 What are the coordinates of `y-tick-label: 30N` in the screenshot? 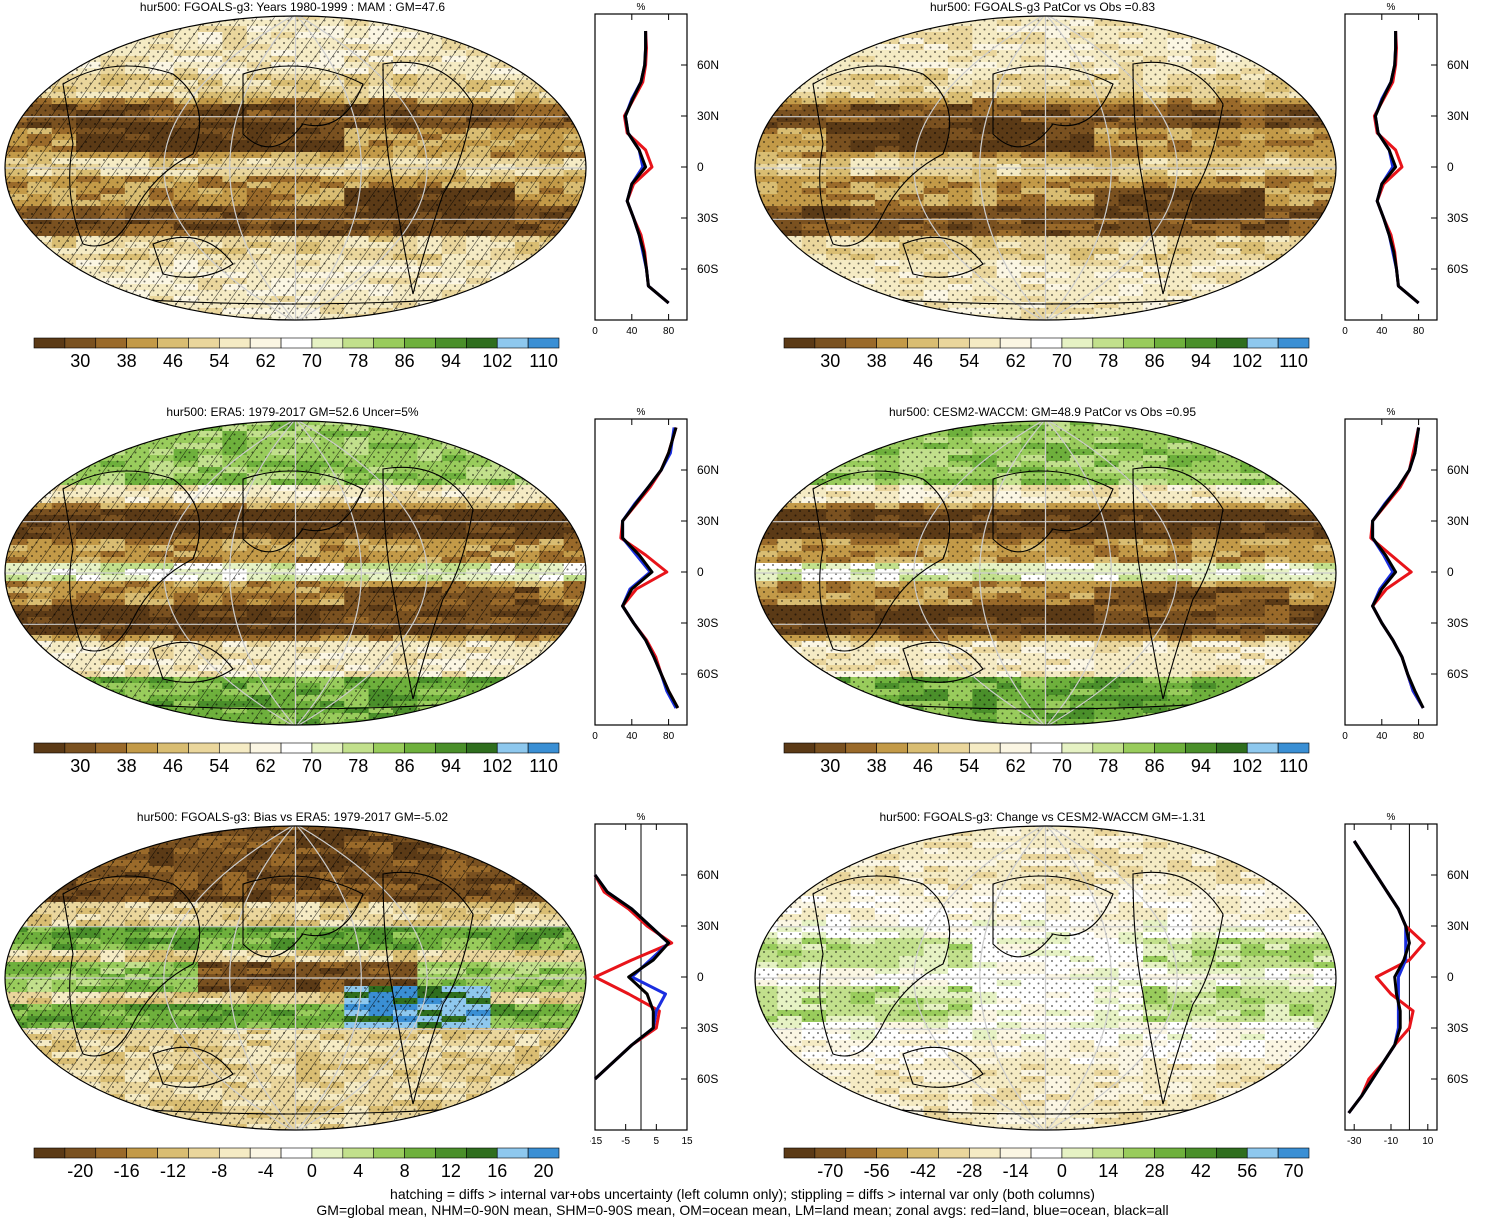 It's located at (708, 521).